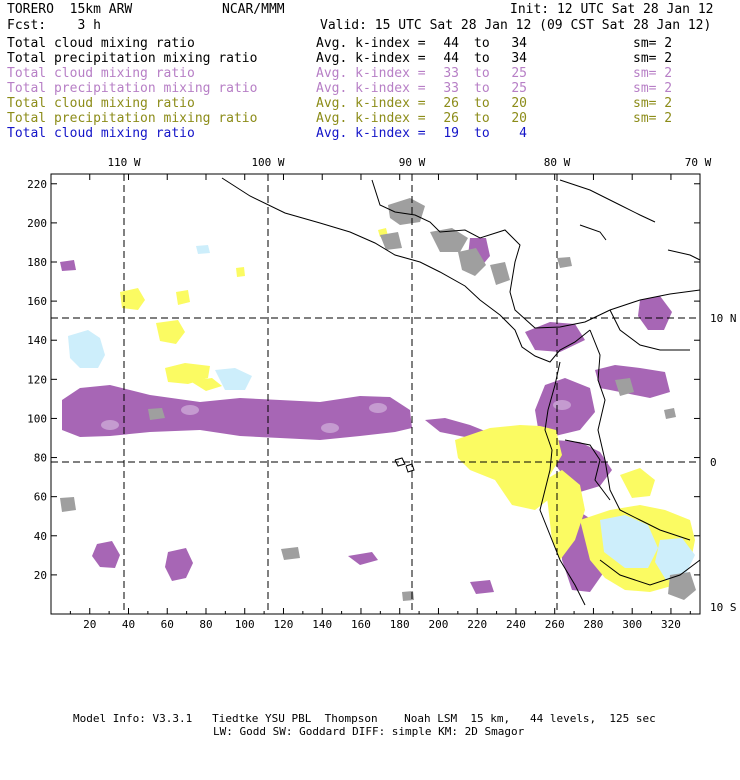 The width and height of the screenshot is (740, 780). What do you see at coordinates (37, 379) in the screenshot?
I see `y-tick-label: 120` at bounding box center [37, 379].